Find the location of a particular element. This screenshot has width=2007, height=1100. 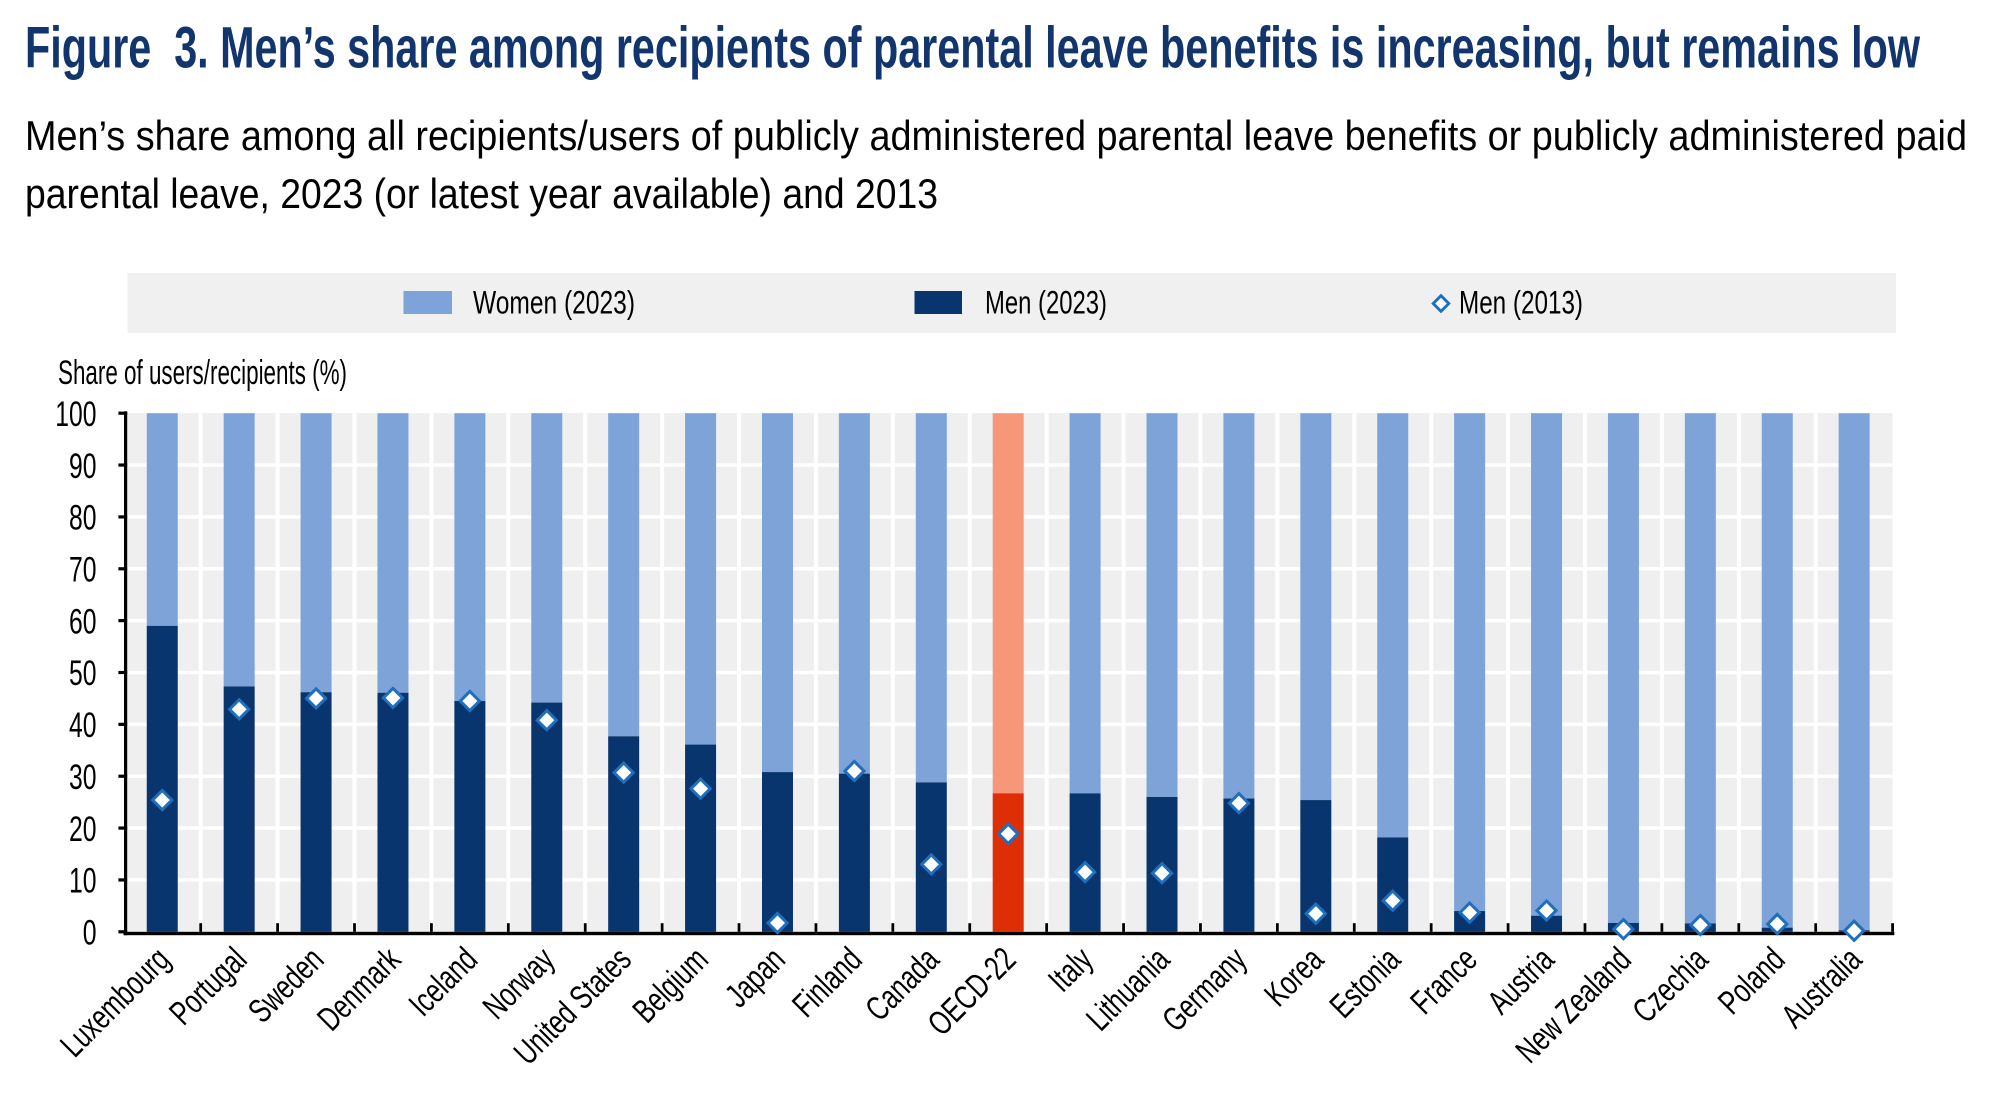

svg-text: 60 is located at coordinates (83, 621).